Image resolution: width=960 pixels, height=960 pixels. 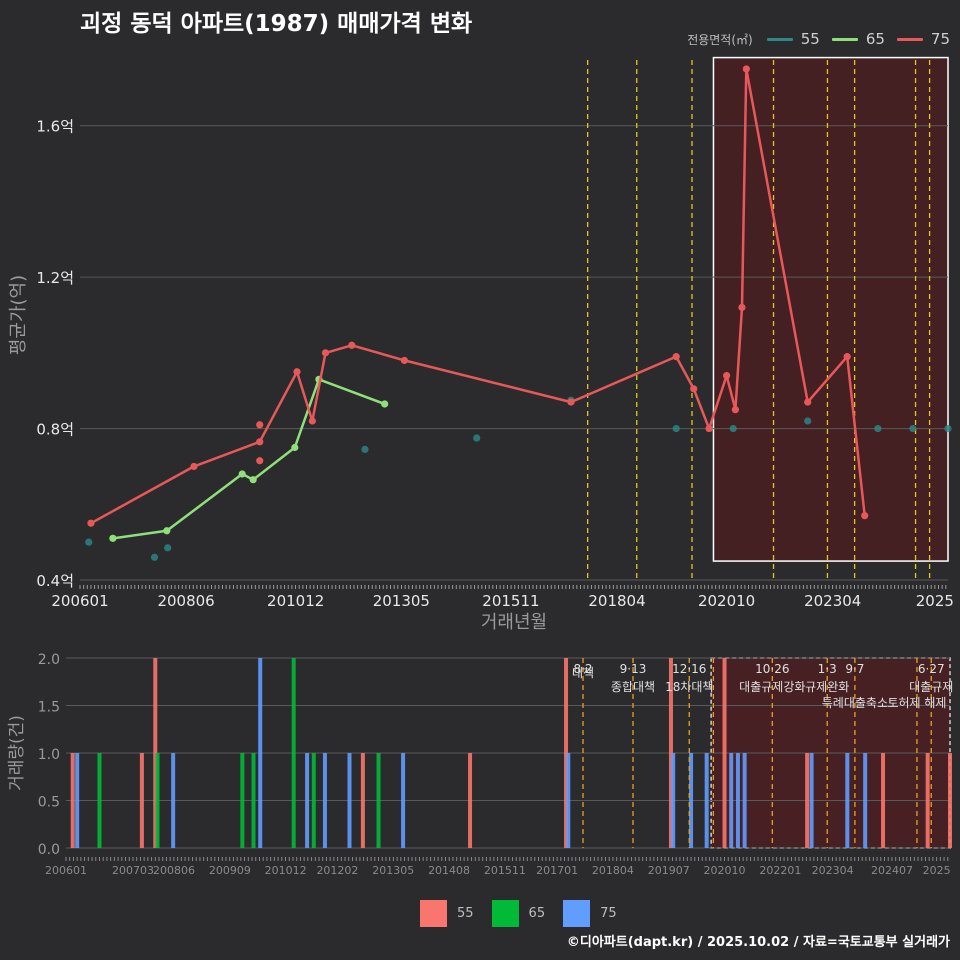 I want to click on bottom-x-tick-label: 2025, so click(x=937, y=870).